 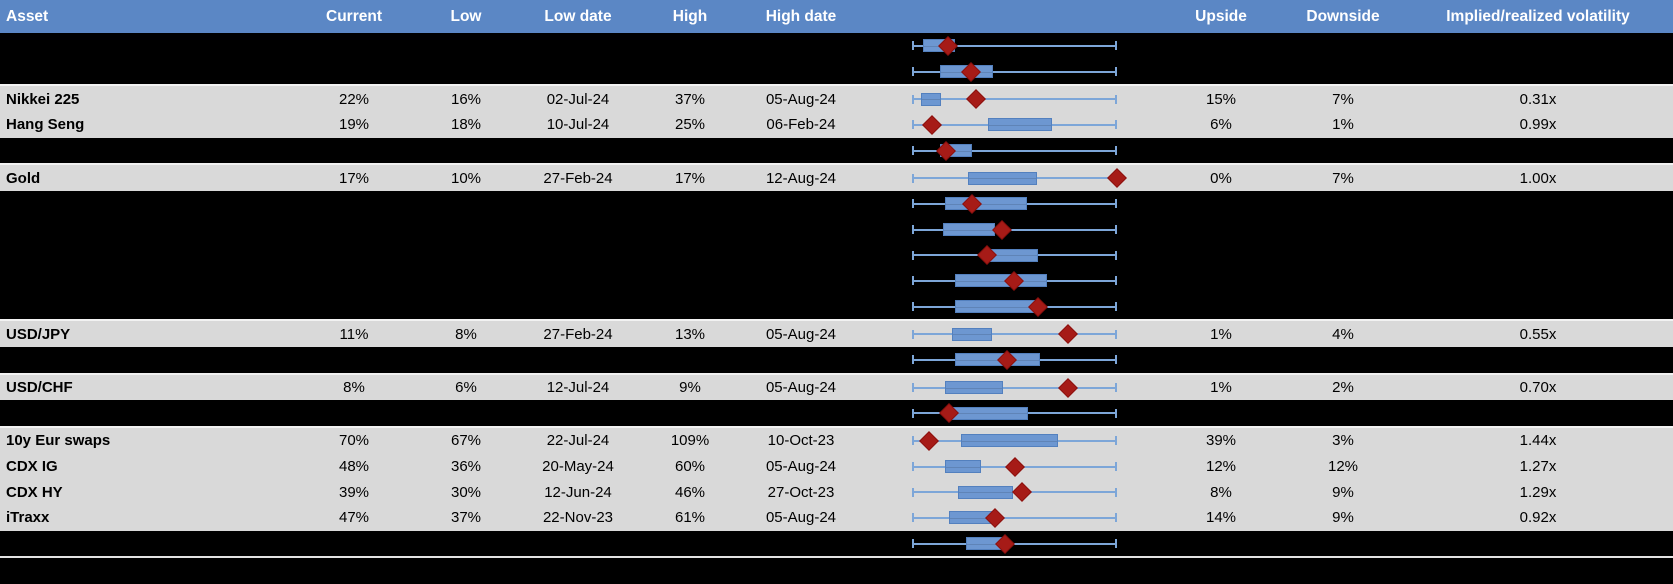 What do you see at coordinates (28, 518) in the screenshot?
I see `row-cell-asset: iTraxx` at bounding box center [28, 518].